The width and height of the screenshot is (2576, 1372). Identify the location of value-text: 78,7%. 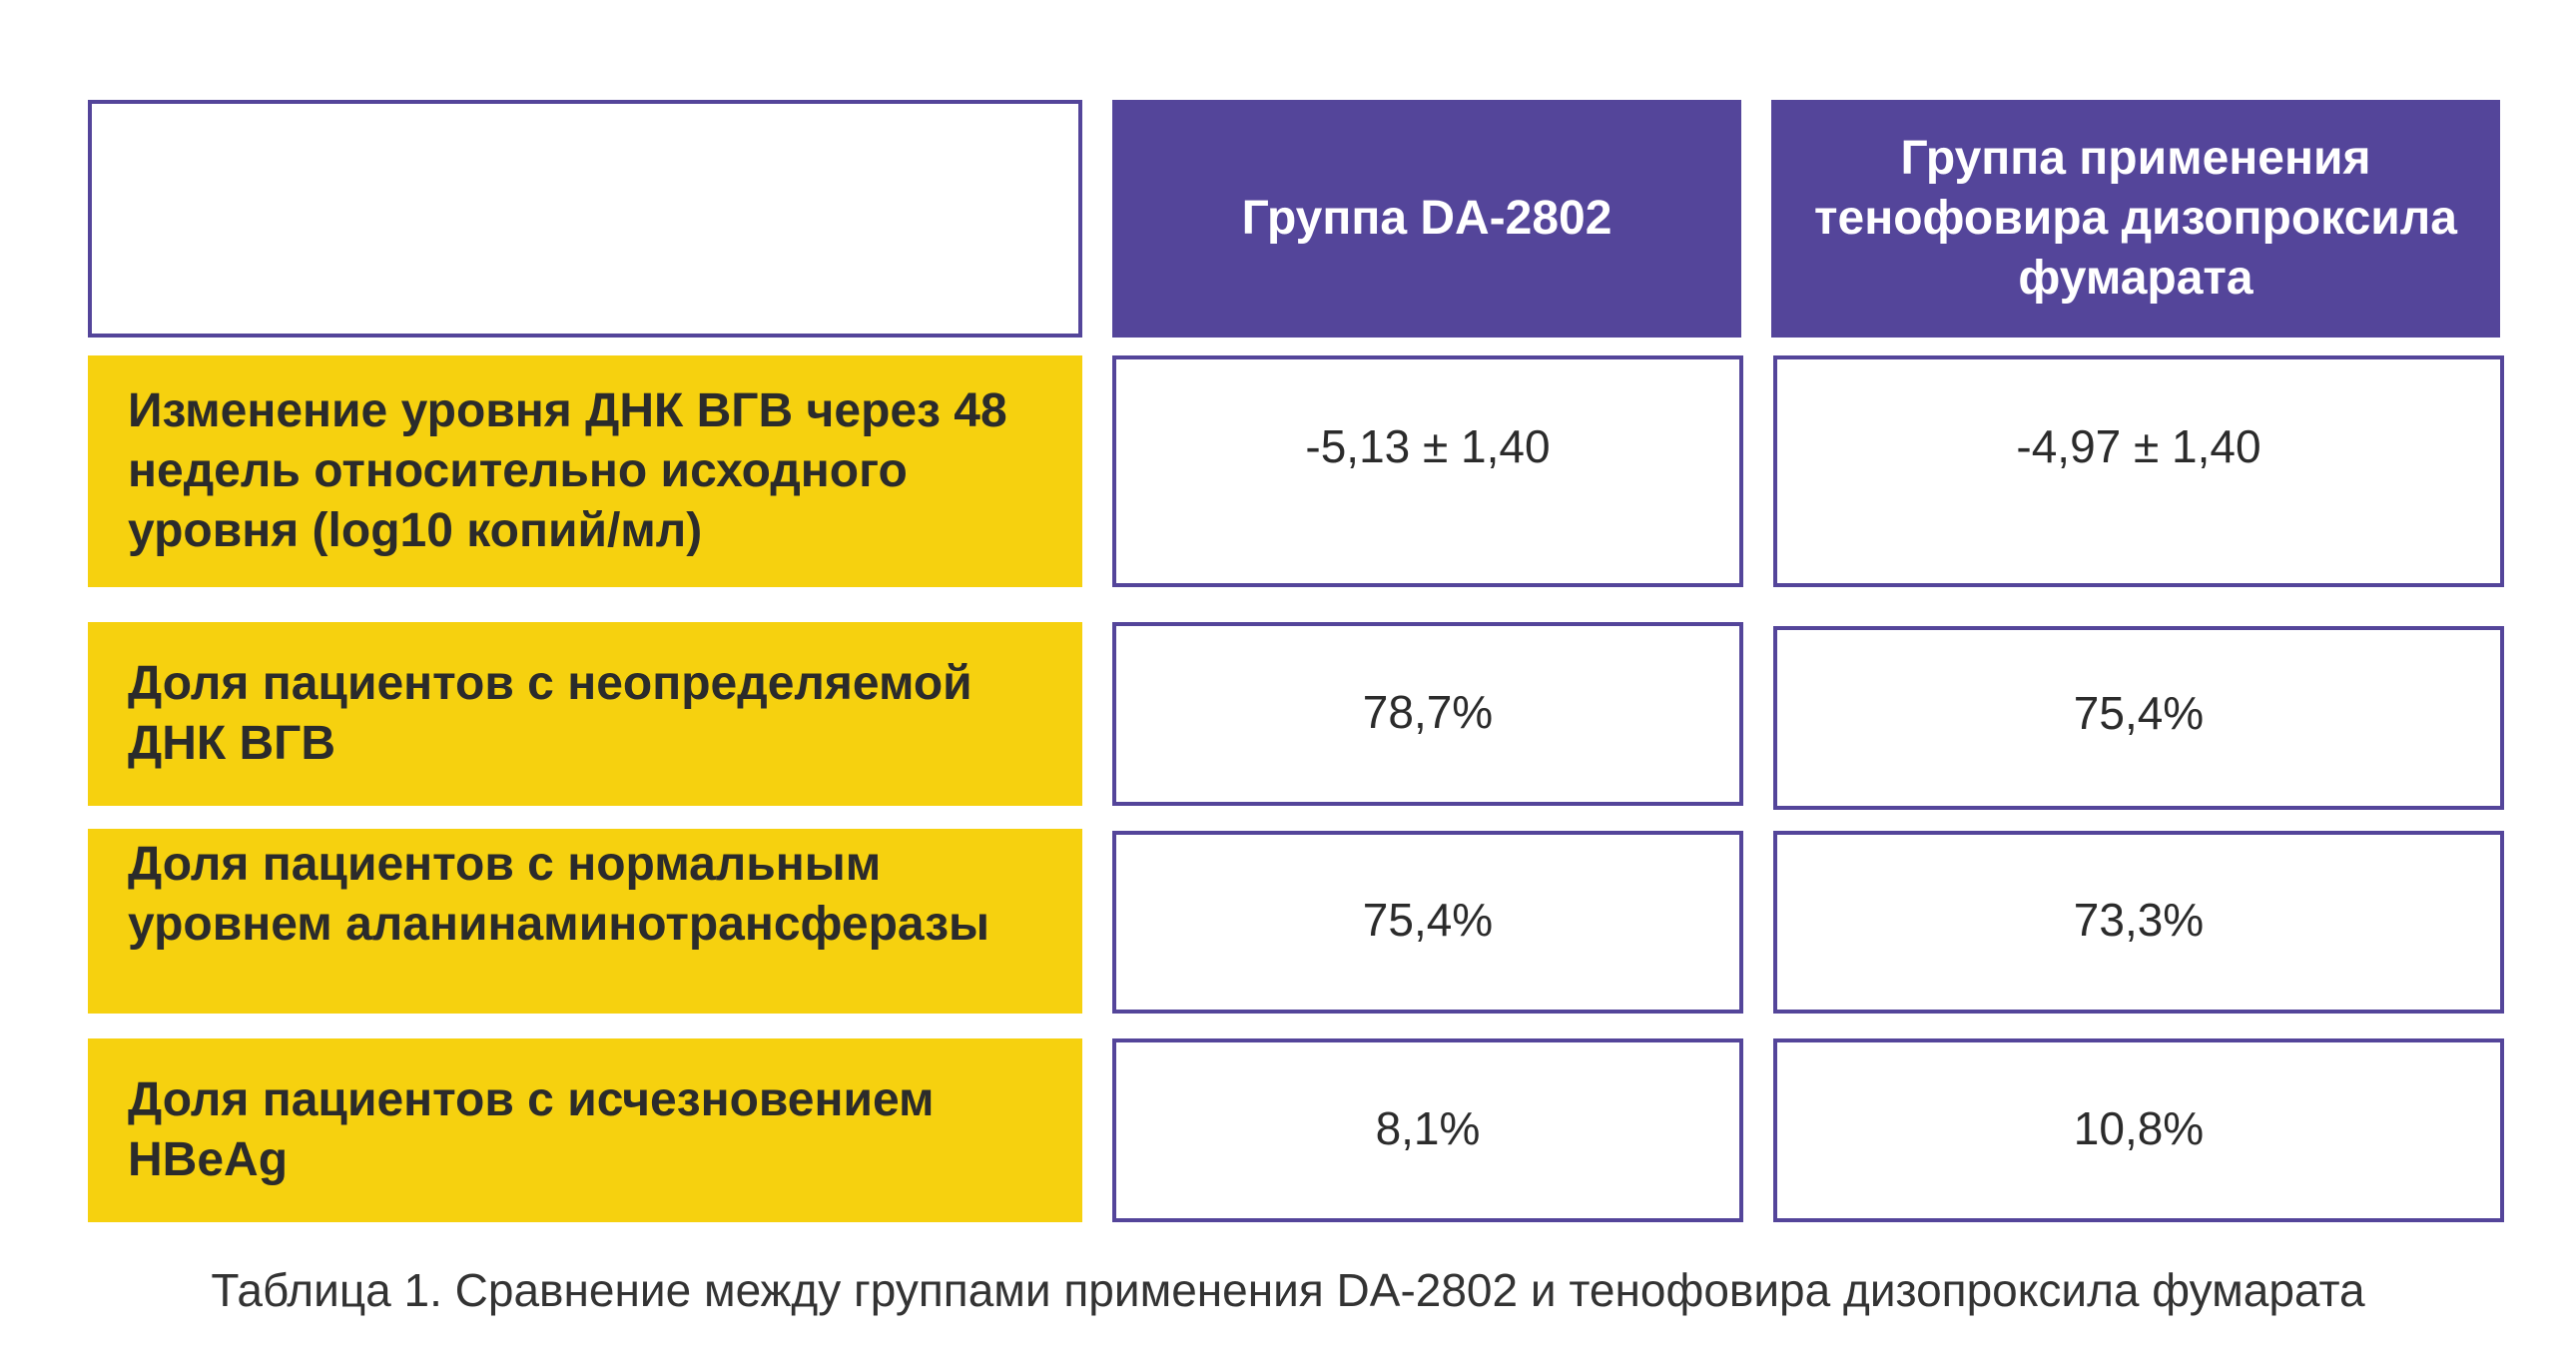
(1428, 711).